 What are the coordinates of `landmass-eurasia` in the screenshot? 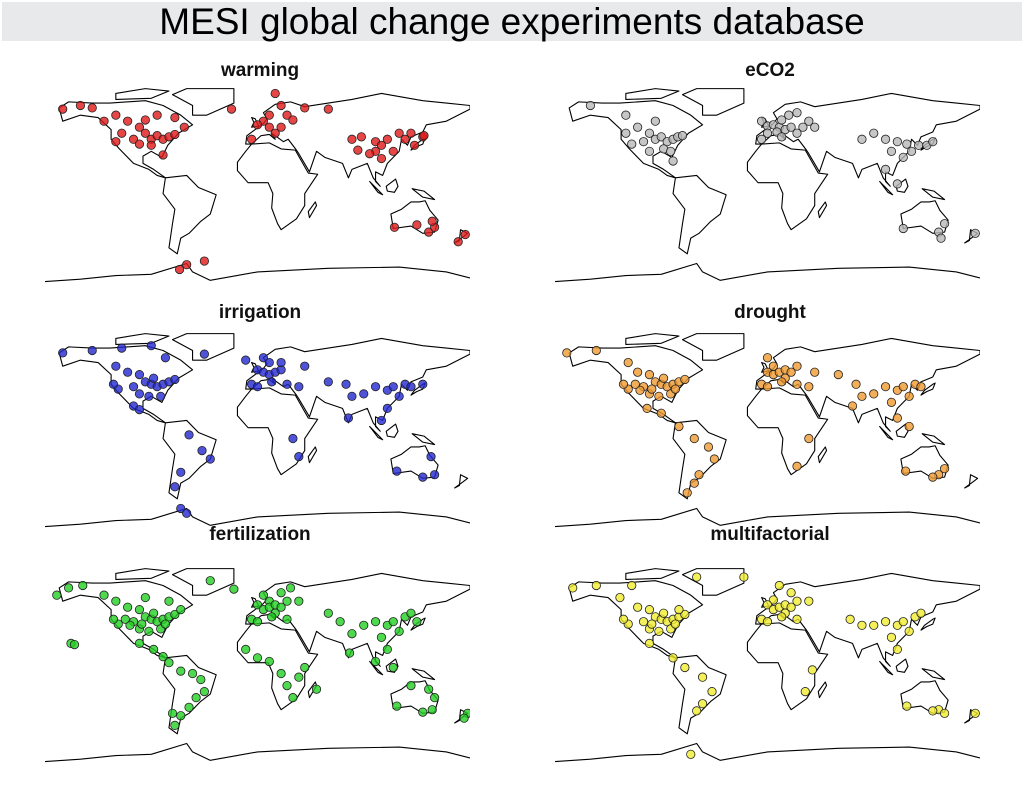 It's located at (357, 139).